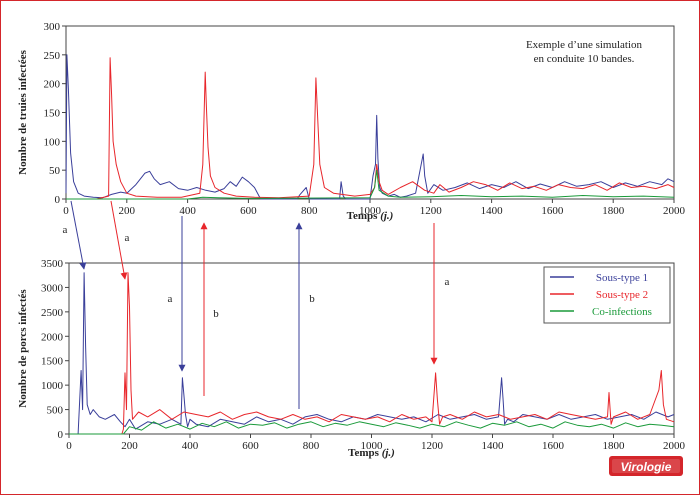  What do you see at coordinates (52, 142) in the screenshot?
I see `y-tick-label: 100` at bounding box center [52, 142].